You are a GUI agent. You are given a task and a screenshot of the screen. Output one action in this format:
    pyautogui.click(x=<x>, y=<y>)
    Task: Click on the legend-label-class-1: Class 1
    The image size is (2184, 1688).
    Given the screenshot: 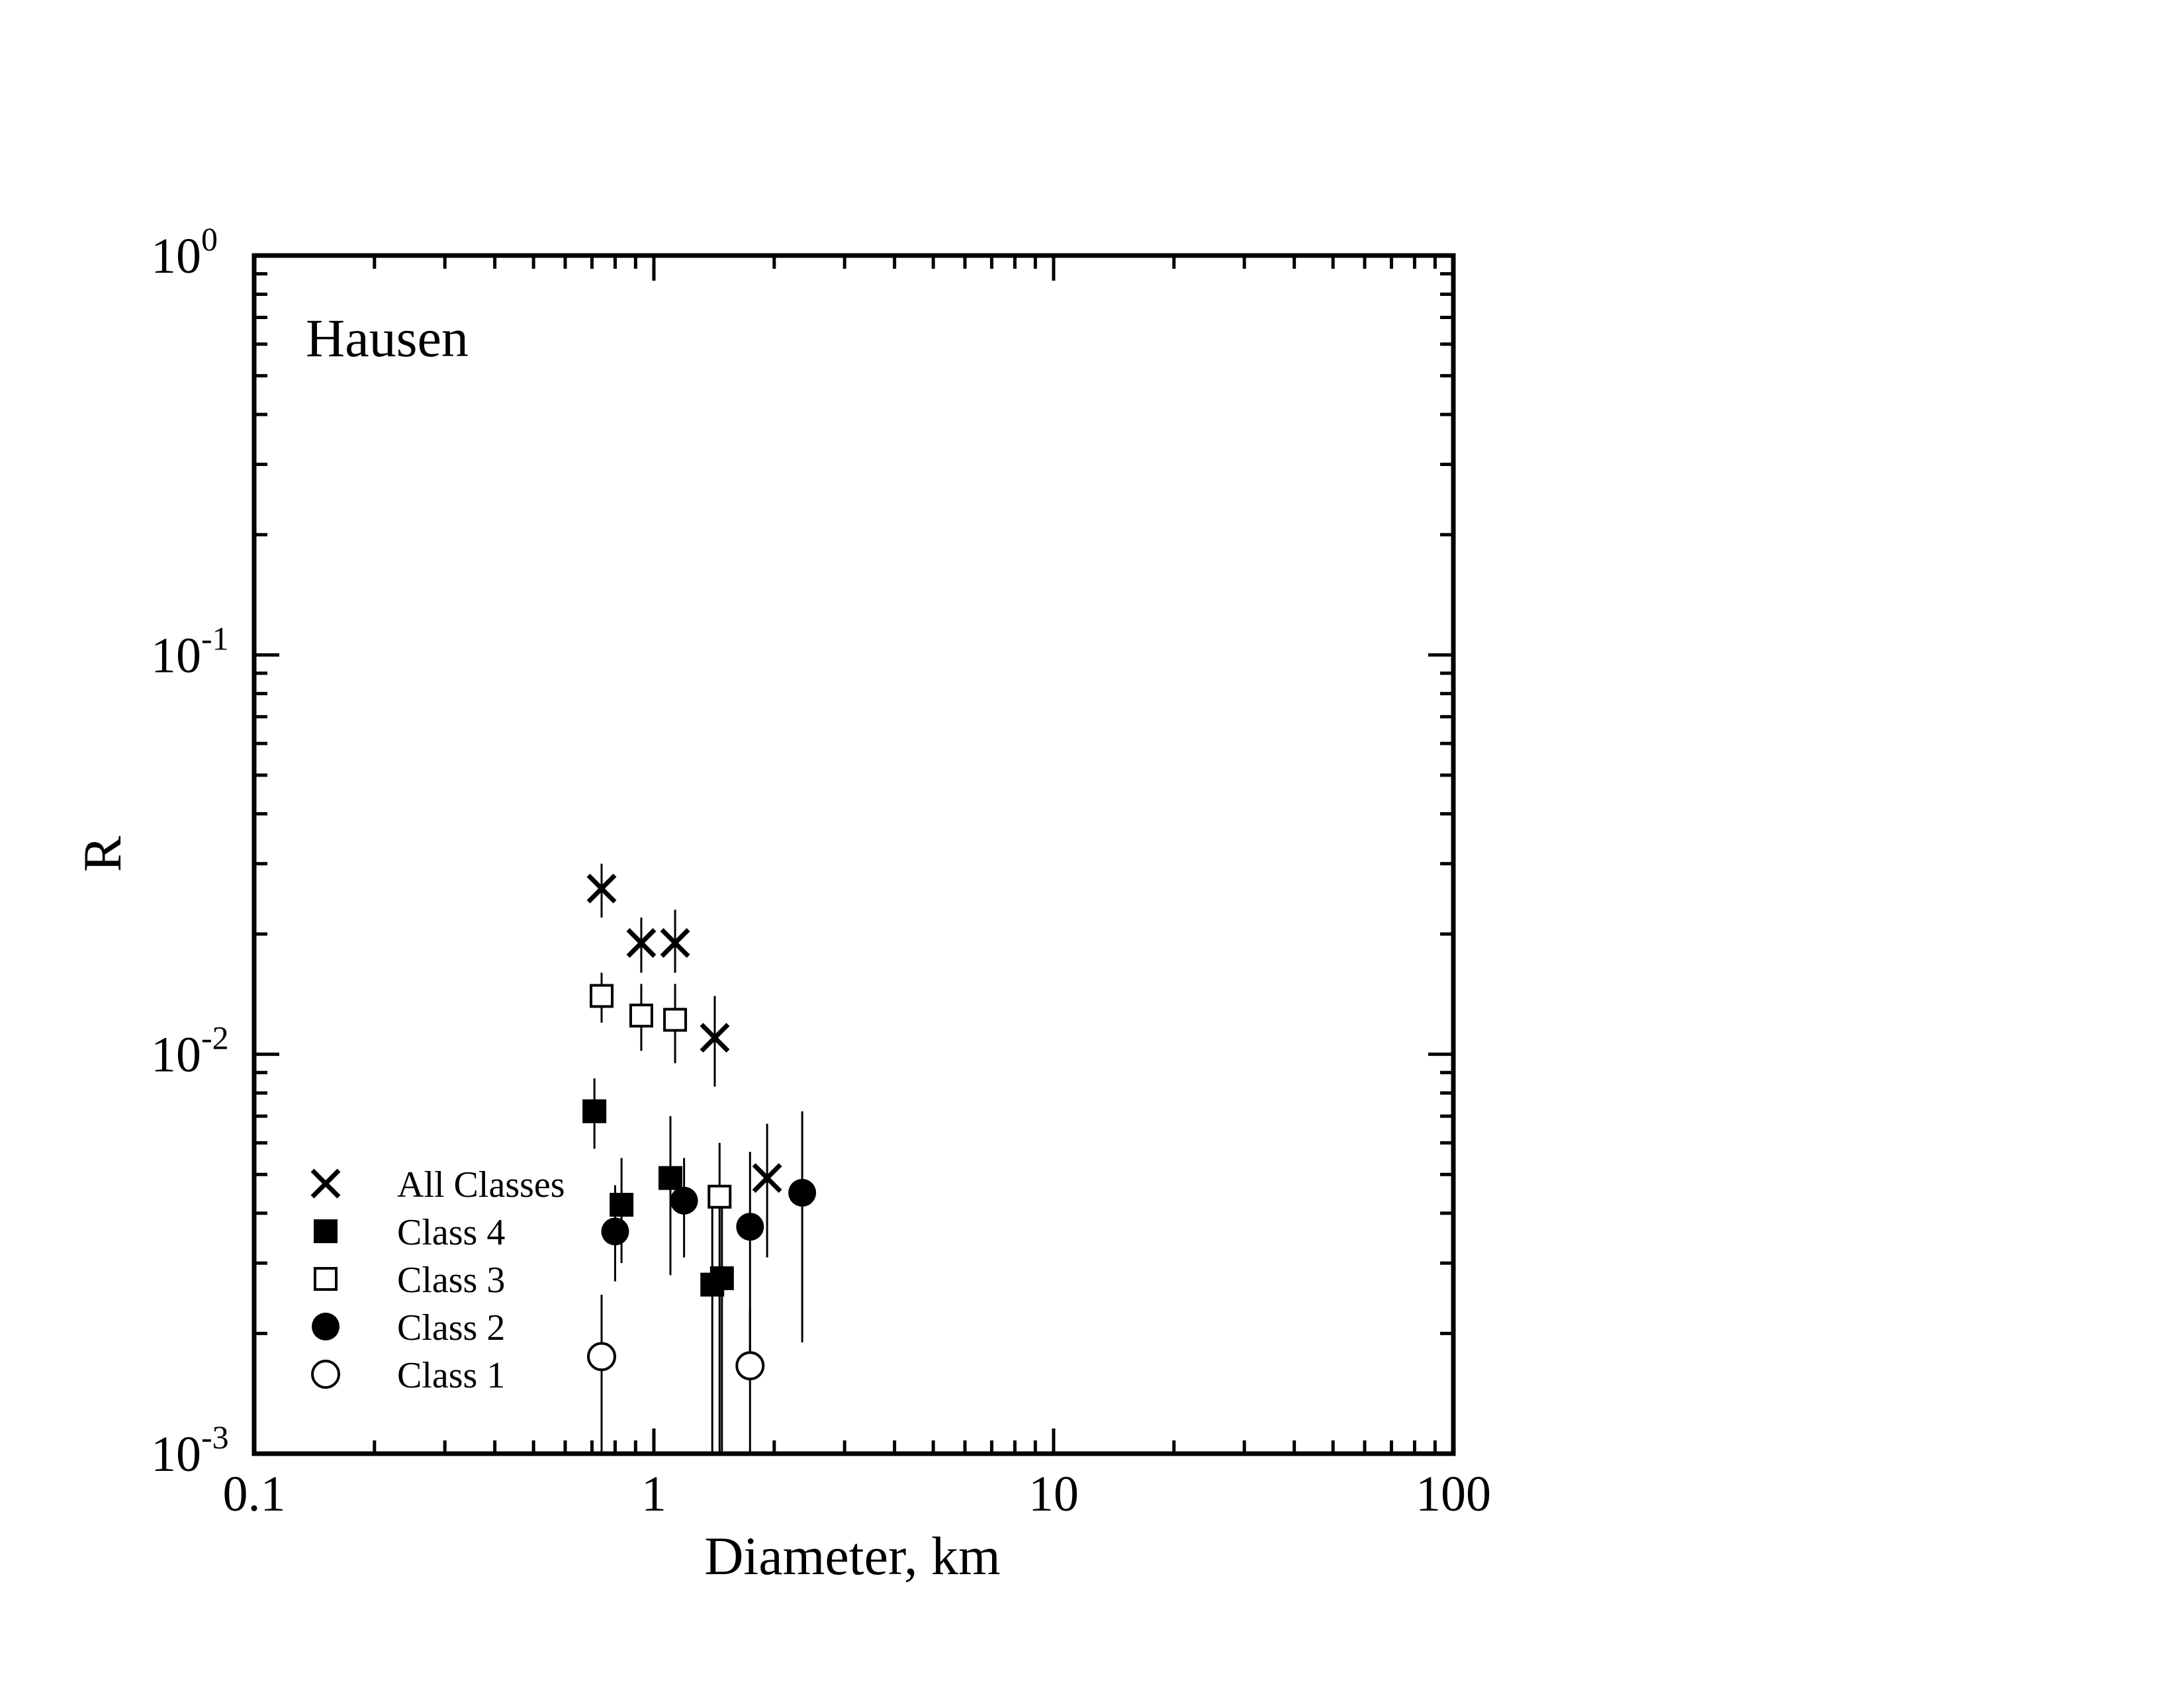 What is the action you would take?
    pyautogui.click(x=451, y=1376)
    